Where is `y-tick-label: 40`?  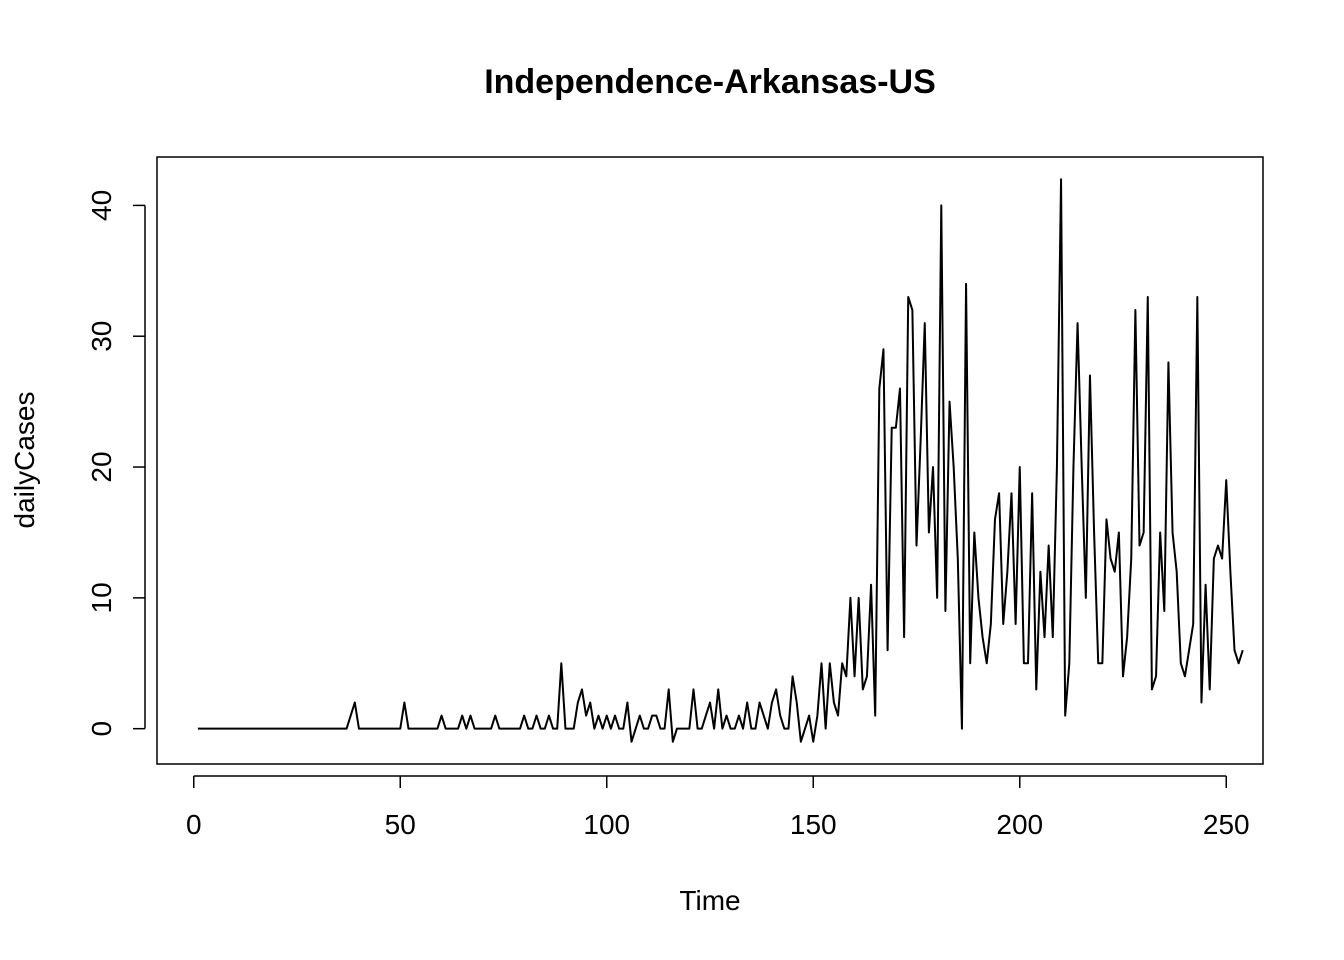 y-tick-label: 40 is located at coordinates (101, 205).